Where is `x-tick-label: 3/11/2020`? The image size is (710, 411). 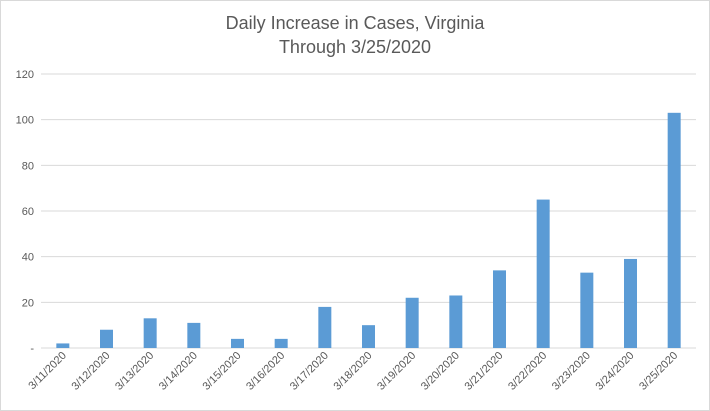 x-tick-label: 3/11/2020 is located at coordinates (47, 371).